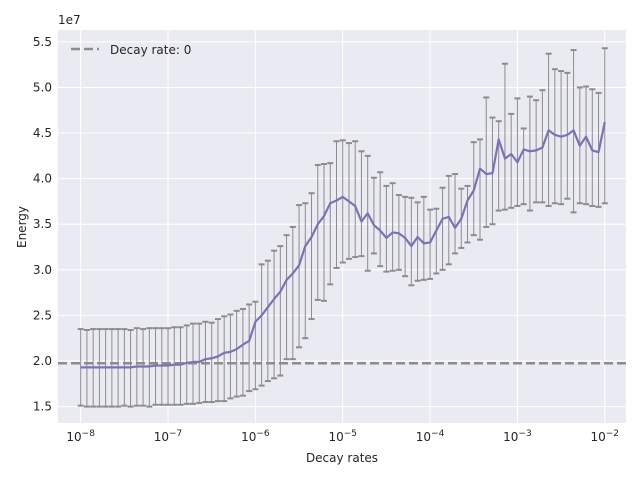 The image size is (640, 480). I want to click on y-tick-labels: 1.5 2.0 2.5 3.0 3.5 4.0 4.5 5.0 5.5, so click(42, 224).